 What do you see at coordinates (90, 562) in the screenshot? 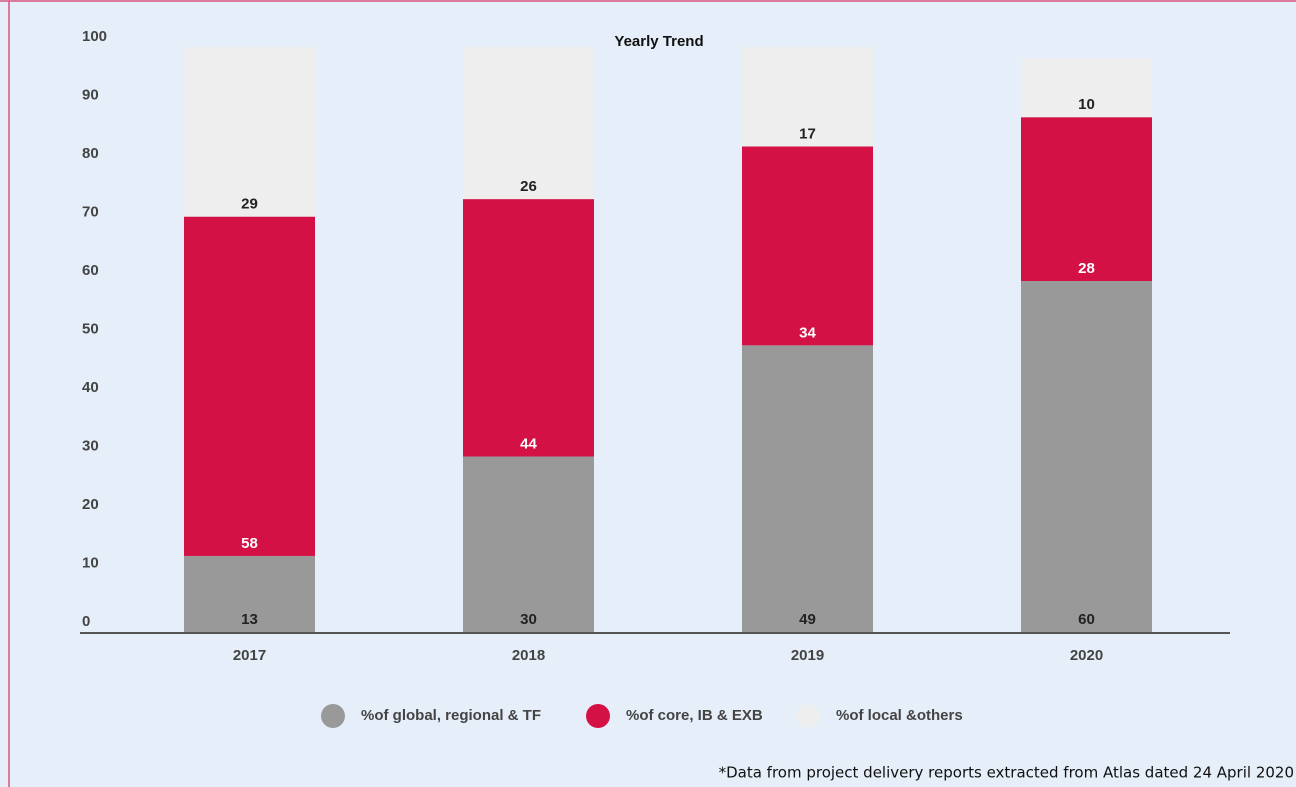
I see `y-tick-label: 10` at bounding box center [90, 562].